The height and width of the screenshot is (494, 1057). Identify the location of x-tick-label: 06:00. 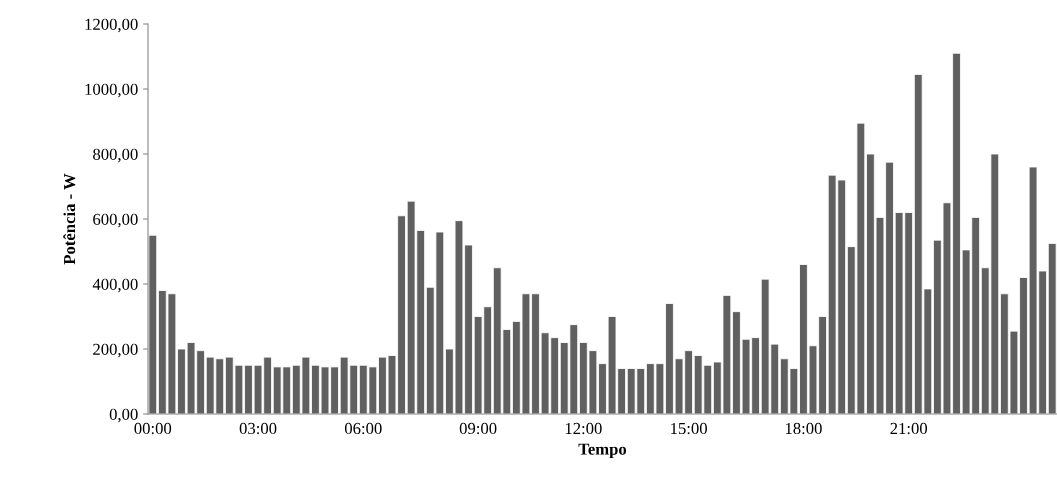
(363, 428).